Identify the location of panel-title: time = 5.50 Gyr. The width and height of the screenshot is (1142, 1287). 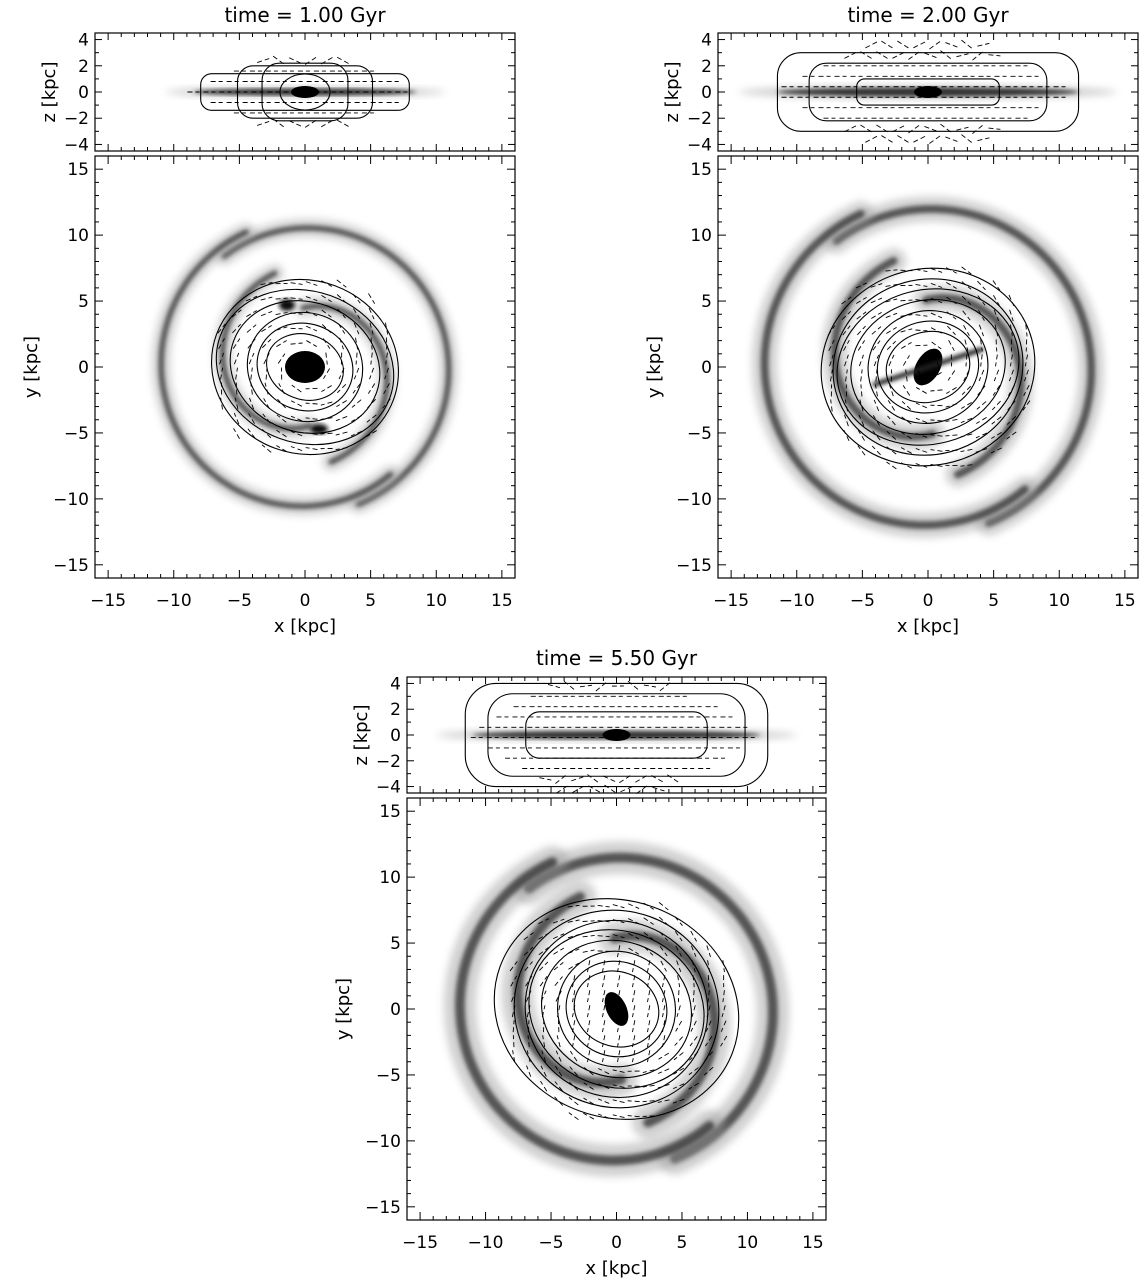
(617, 658).